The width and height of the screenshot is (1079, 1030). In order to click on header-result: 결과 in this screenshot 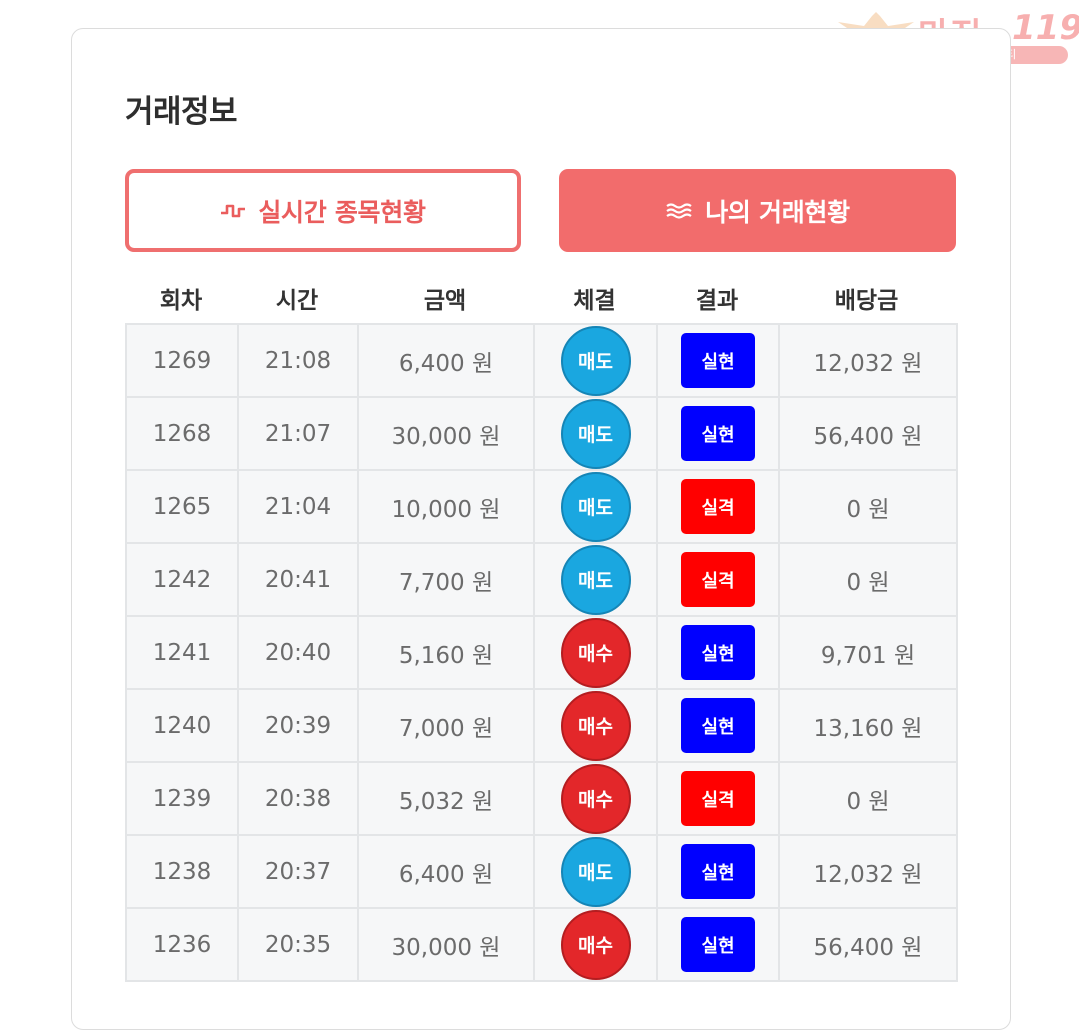, I will do `click(717, 301)`.